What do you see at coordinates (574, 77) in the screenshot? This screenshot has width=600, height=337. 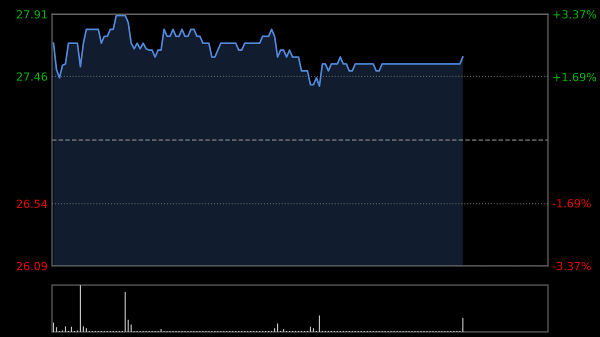 I see `y2-tick-label: +1.69%` at bounding box center [574, 77].